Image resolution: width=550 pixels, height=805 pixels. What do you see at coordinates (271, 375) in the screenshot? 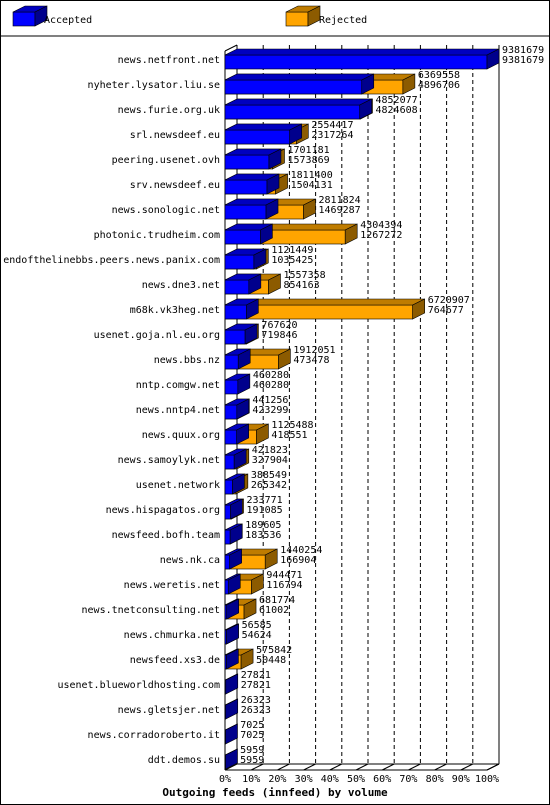
I see `value-label-offered: 460280` at bounding box center [271, 375].